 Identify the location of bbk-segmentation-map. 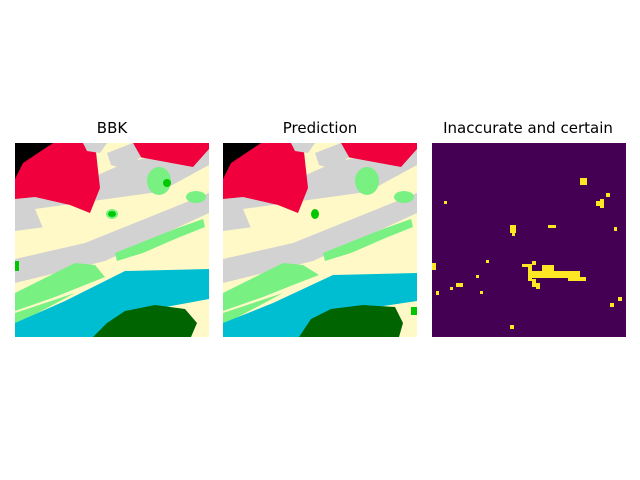
(112, 240).